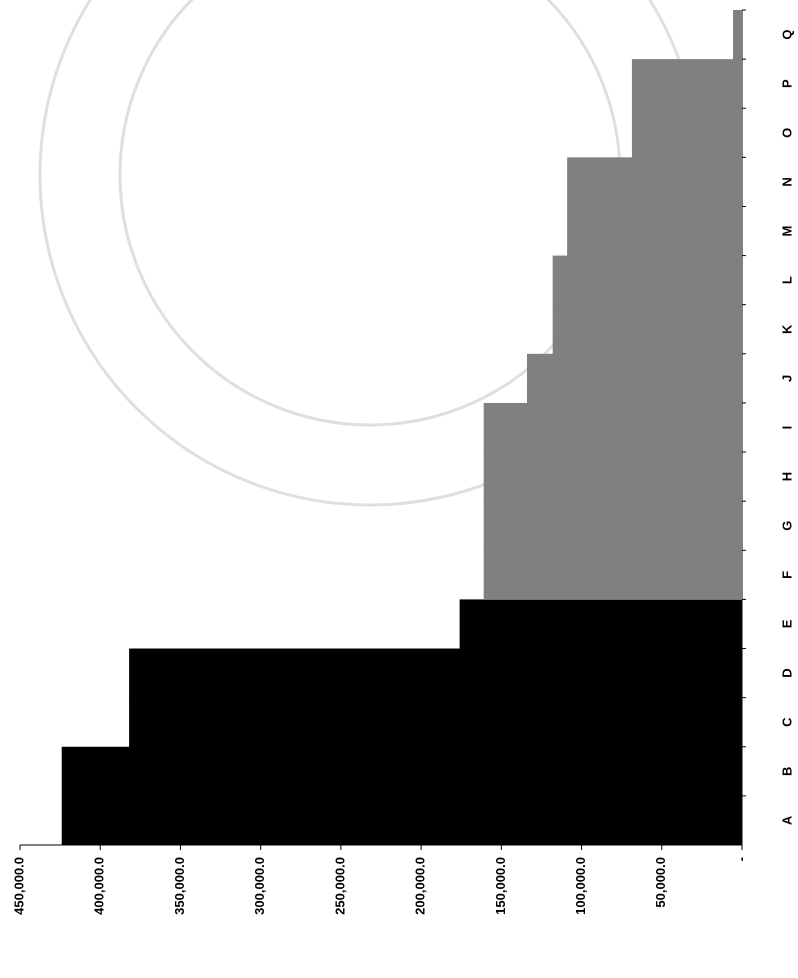 Image resolution: width=798 pixels, height=978 pixels. Describe the element at coordinates (786, 34) in the screenshot. I see `y-tick-label: Q` at that location.